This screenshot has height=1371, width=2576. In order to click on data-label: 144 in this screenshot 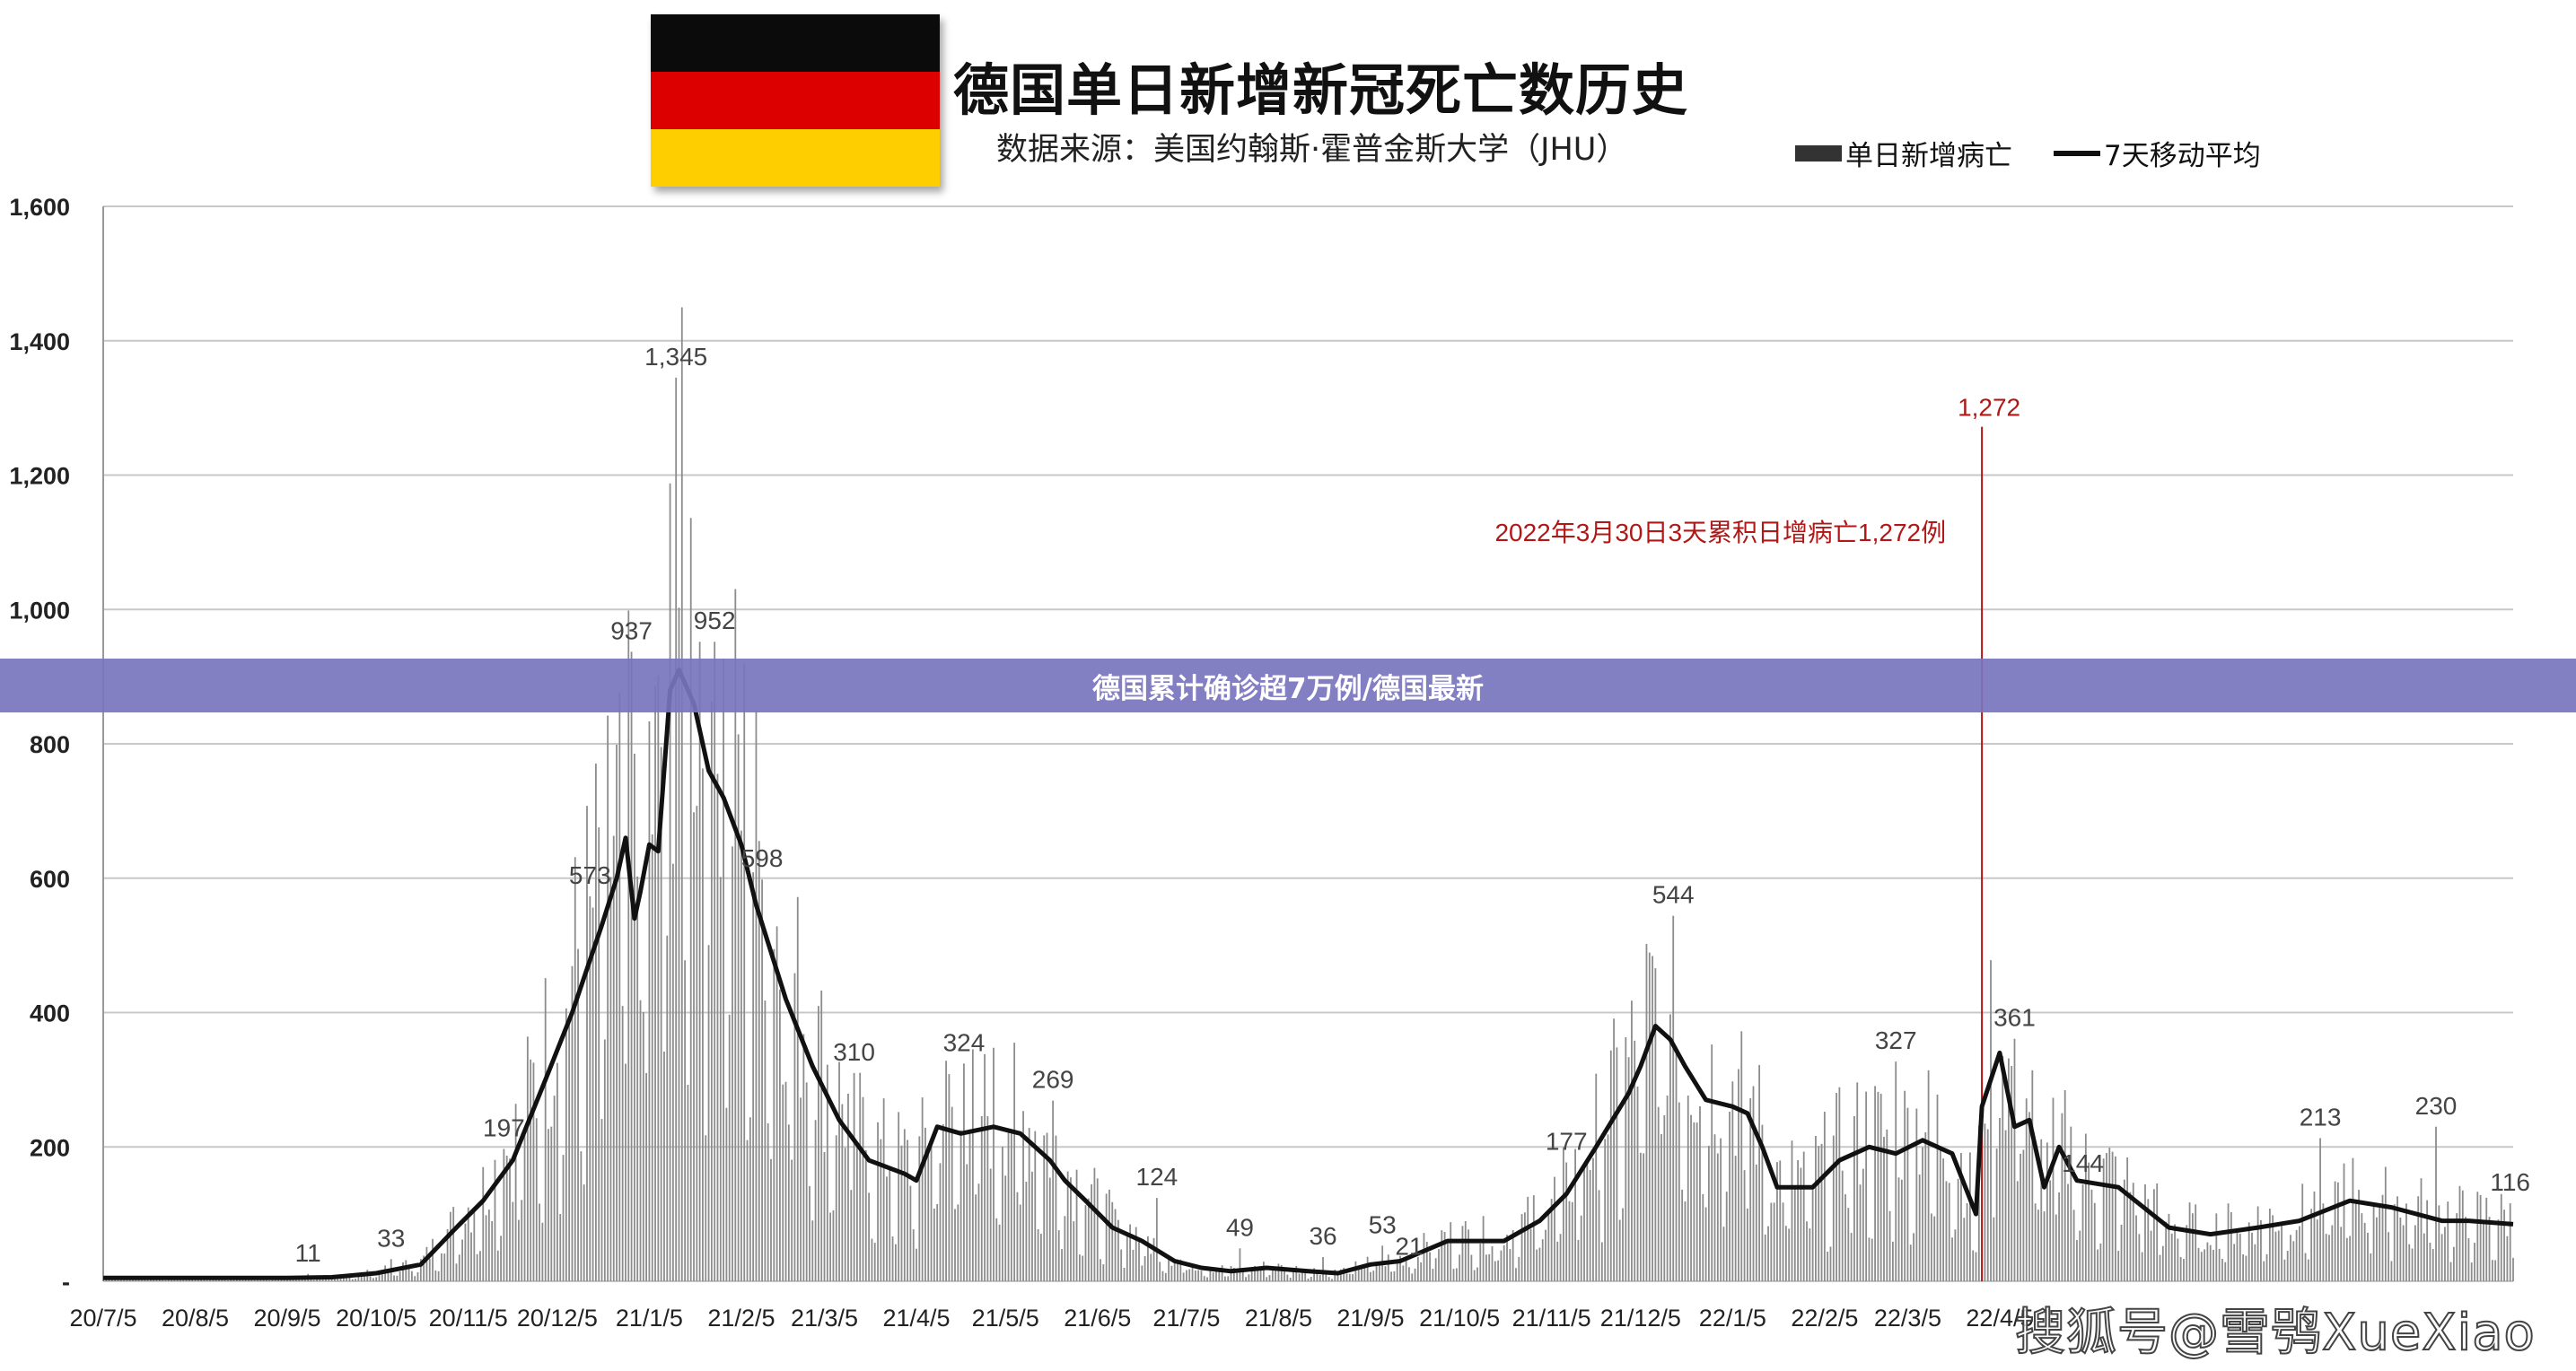, I will do `click(2083, 1163)`.